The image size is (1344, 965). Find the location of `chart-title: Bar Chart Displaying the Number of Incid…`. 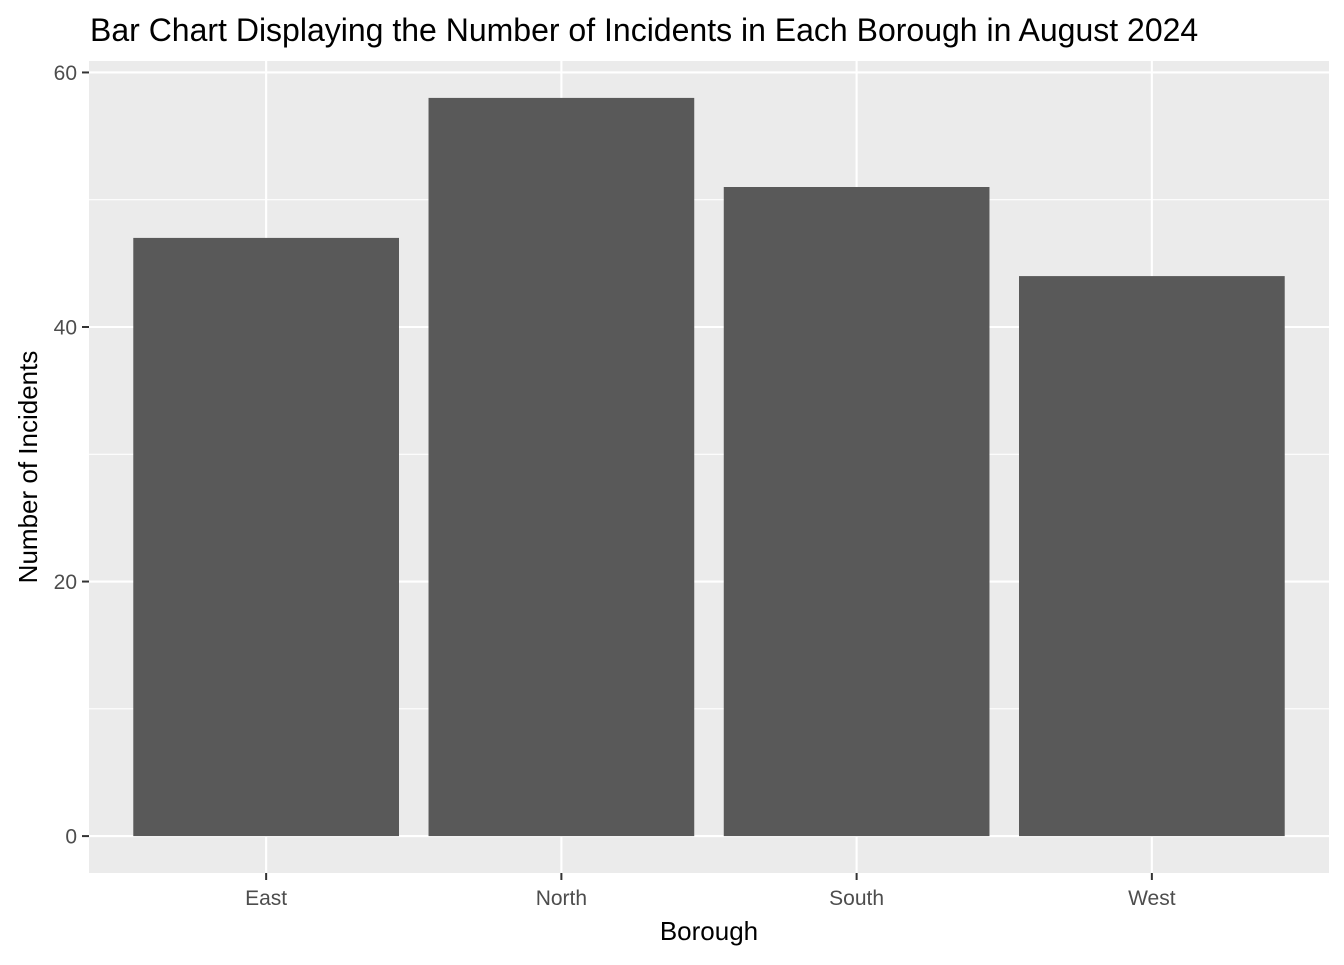

chart-title: Bar Chart Displaying the Number of Incid… is located at coordinates (644, 30).